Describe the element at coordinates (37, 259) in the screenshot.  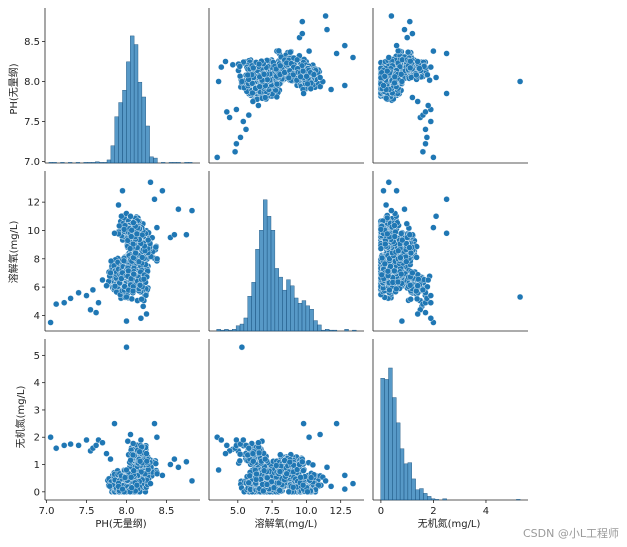
I see `y-tick-label: 8` at that location.